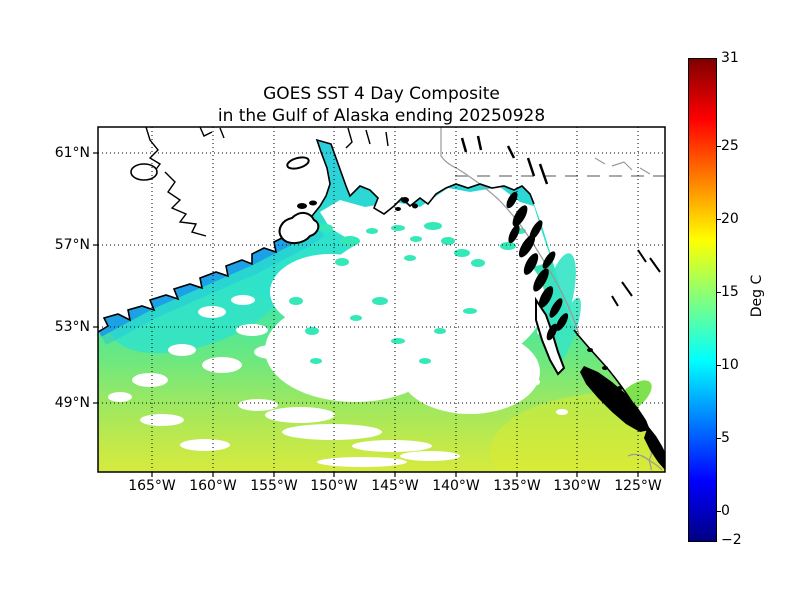 The height and width of the screenshot is (600, 800). What do you see at coordinates (449, 148) in the screenshot?
I see `border-141w` at bounding box center [449, 148].